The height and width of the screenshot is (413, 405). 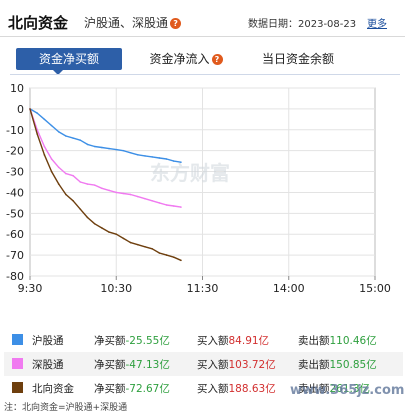 What do you see at coordinates (249, 341) in the screenshot?
I see `buy-value: 84.91亿` at bounding box center [249, 341].